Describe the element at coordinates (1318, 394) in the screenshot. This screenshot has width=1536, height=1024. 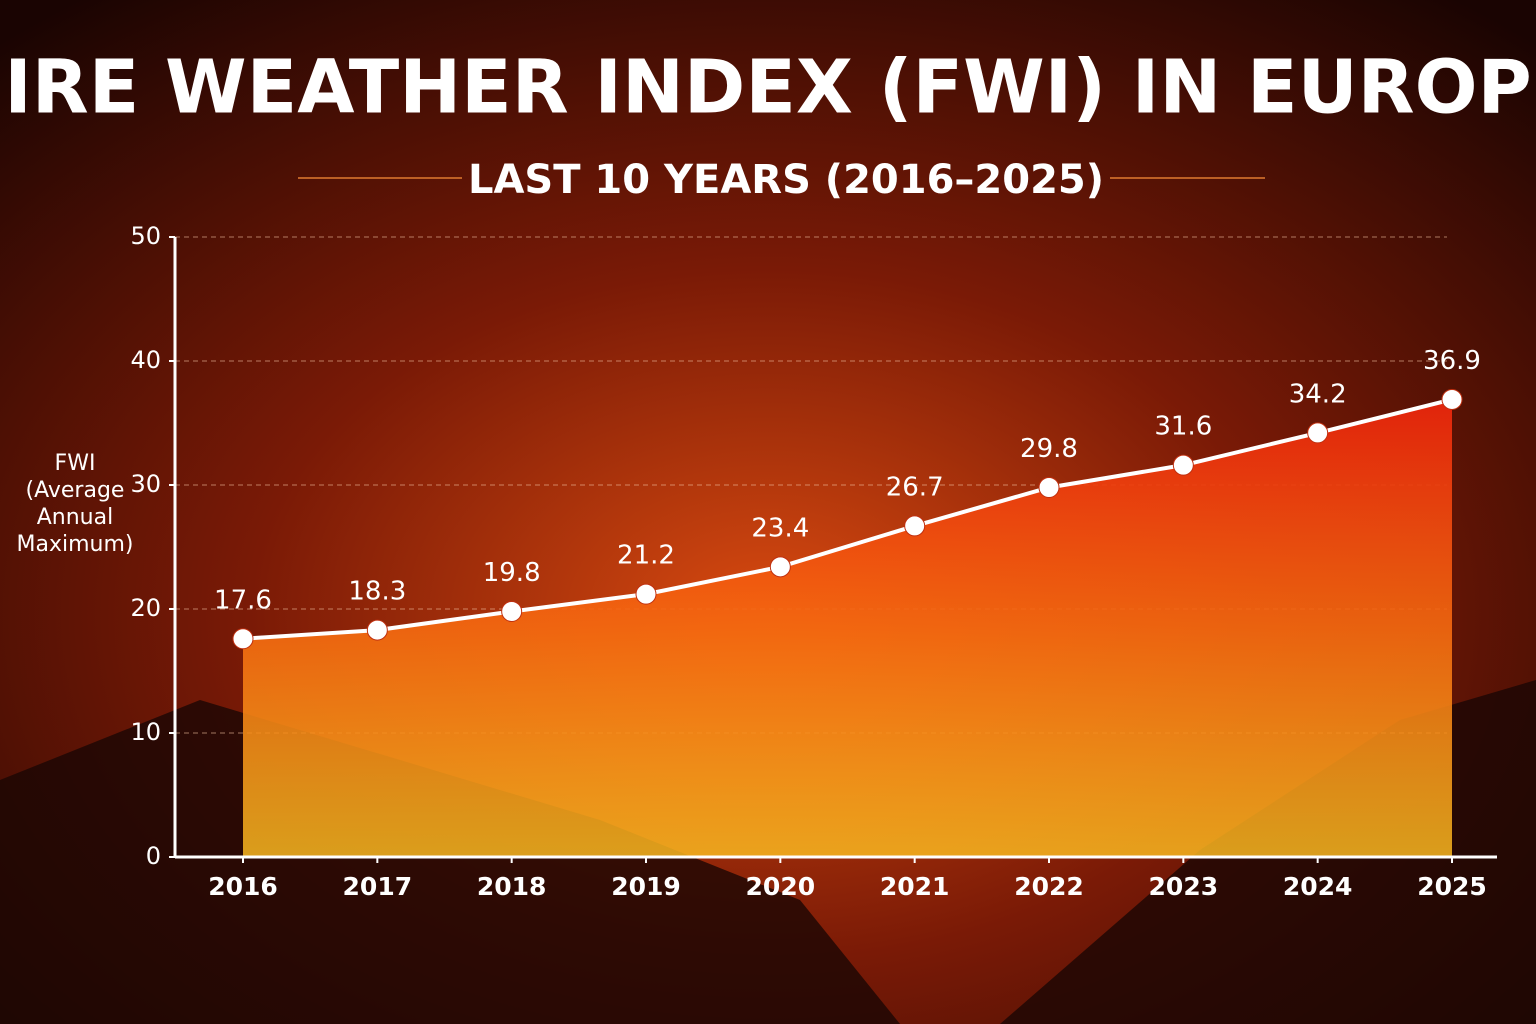
I see `data-label: 34.2` at that location.